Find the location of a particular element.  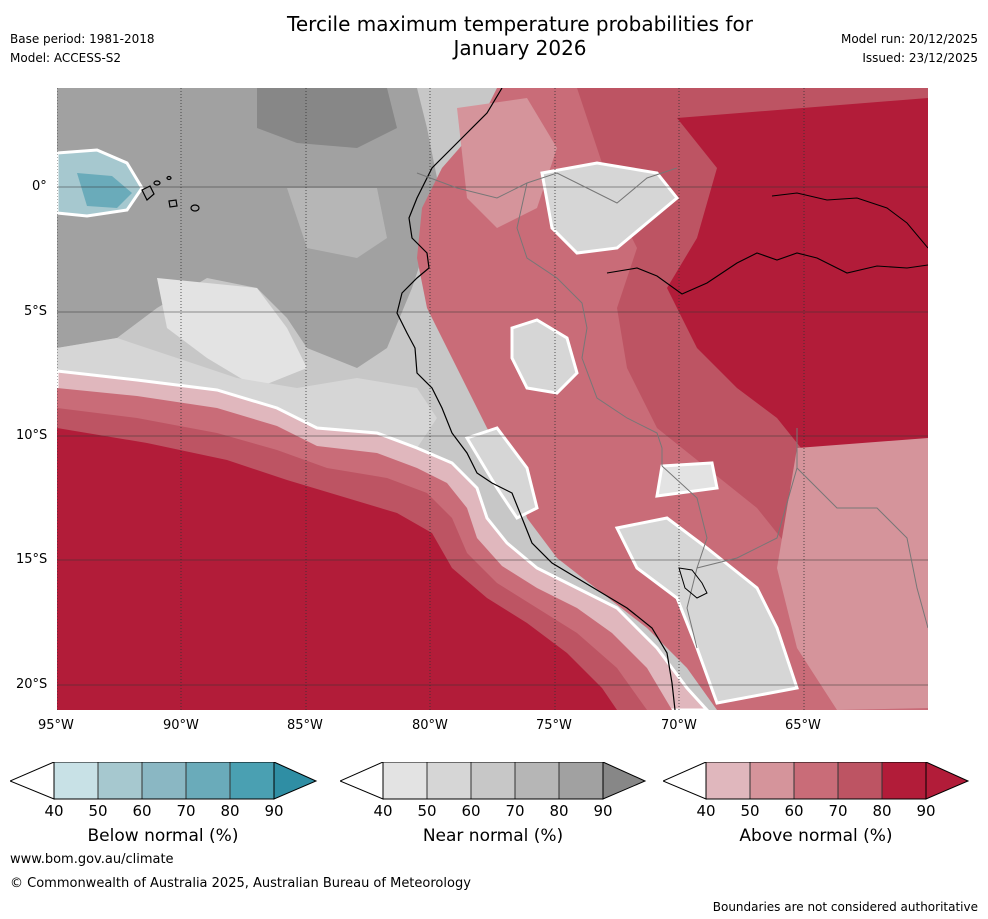

colorbar-near-tick: 40 is located at coordinates (383, 811).